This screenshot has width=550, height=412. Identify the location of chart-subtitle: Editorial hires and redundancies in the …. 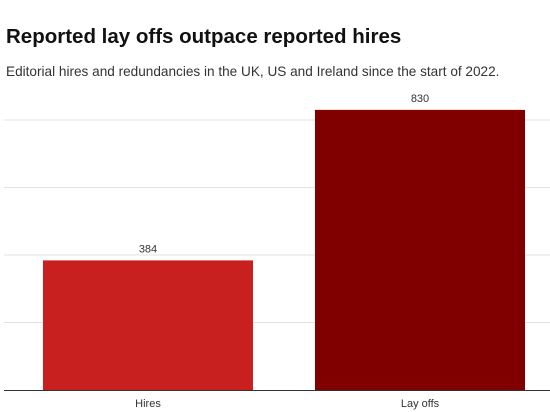
(253, 71).